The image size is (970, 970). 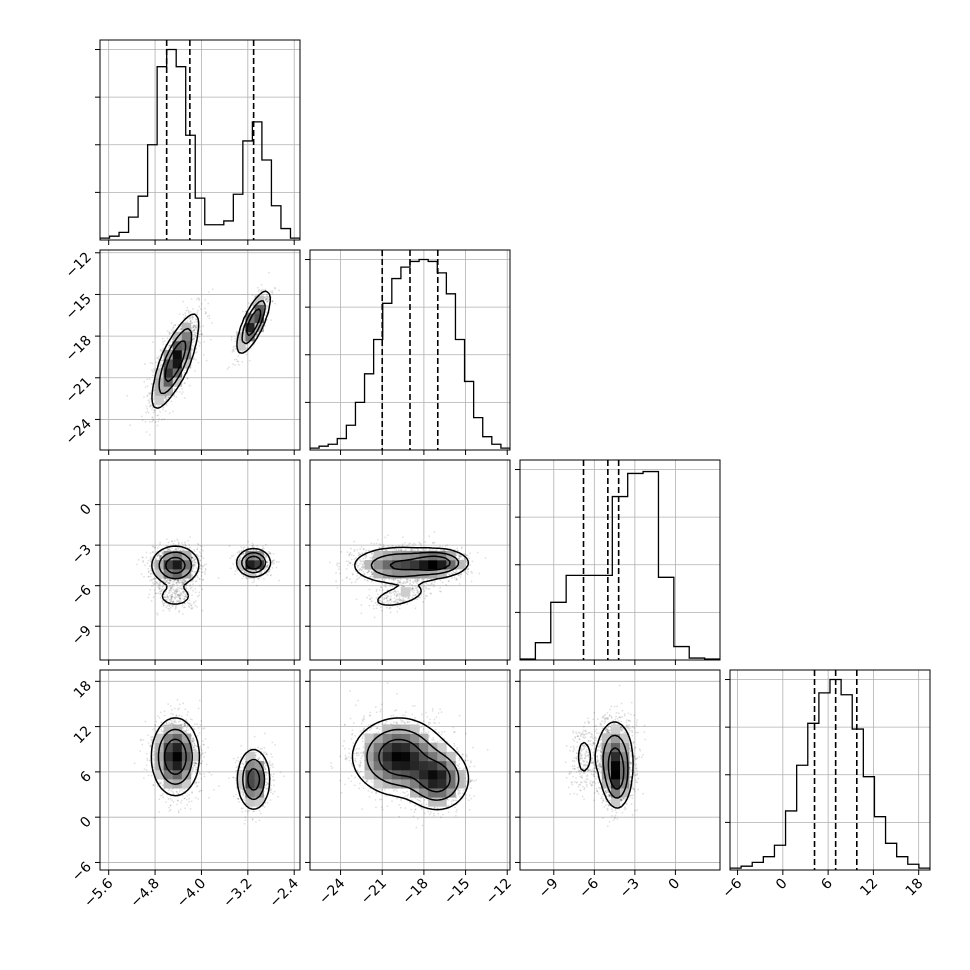 I want to click on panel-frame, so click(x=200, y=560).